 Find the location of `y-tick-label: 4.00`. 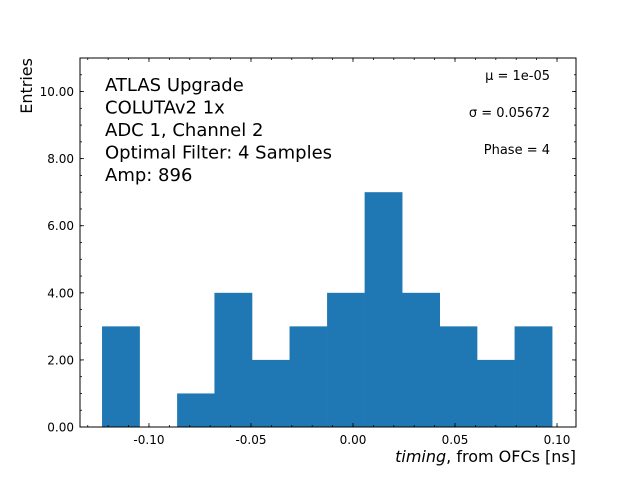

y-tick-label: 4.00 is located at coordinates (60, 293).